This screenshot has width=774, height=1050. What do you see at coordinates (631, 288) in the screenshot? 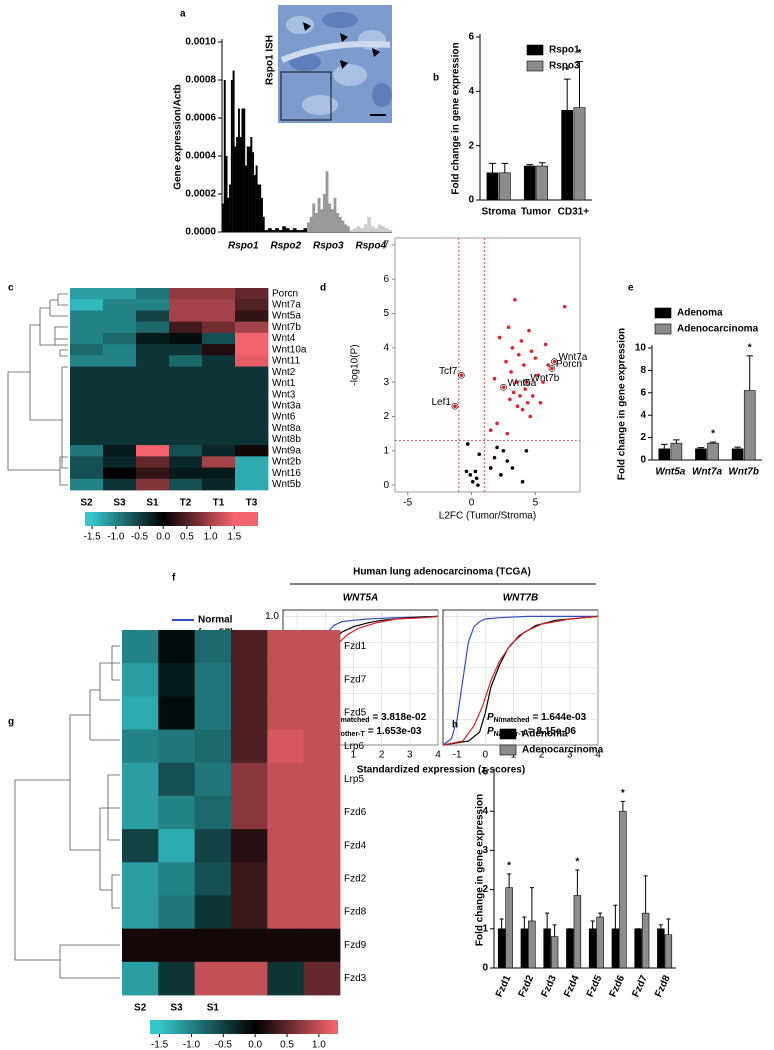
I see `panel-label: e` at bounding box center [631, 288].